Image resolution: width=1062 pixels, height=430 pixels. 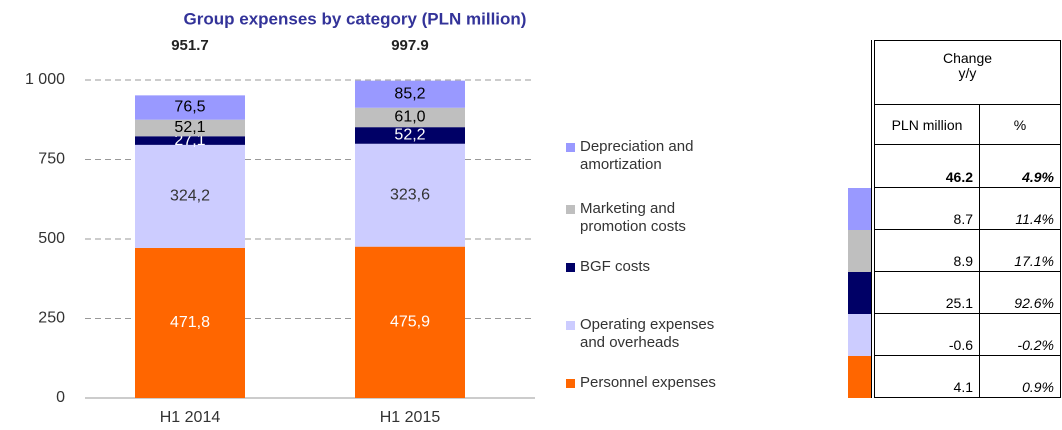 What do you see at coordinates (927, 209) in the screenshot?
I see `table-cell: 8.7` at bounding box center [927, 209].